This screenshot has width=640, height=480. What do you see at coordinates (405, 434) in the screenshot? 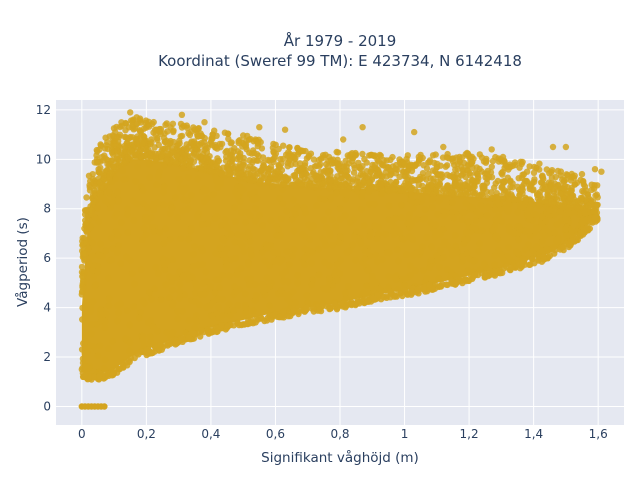
I see `x-tick-label: 1` at bounding box center [405, 434].